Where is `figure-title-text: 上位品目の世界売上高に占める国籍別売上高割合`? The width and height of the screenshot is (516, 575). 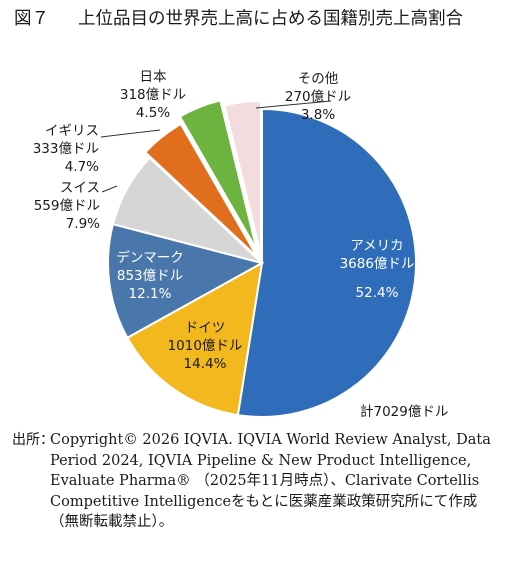 figure-title-text: 上位品目の世界売上高に占める国籍別売上高割合 is located at coordinates (270, 19).